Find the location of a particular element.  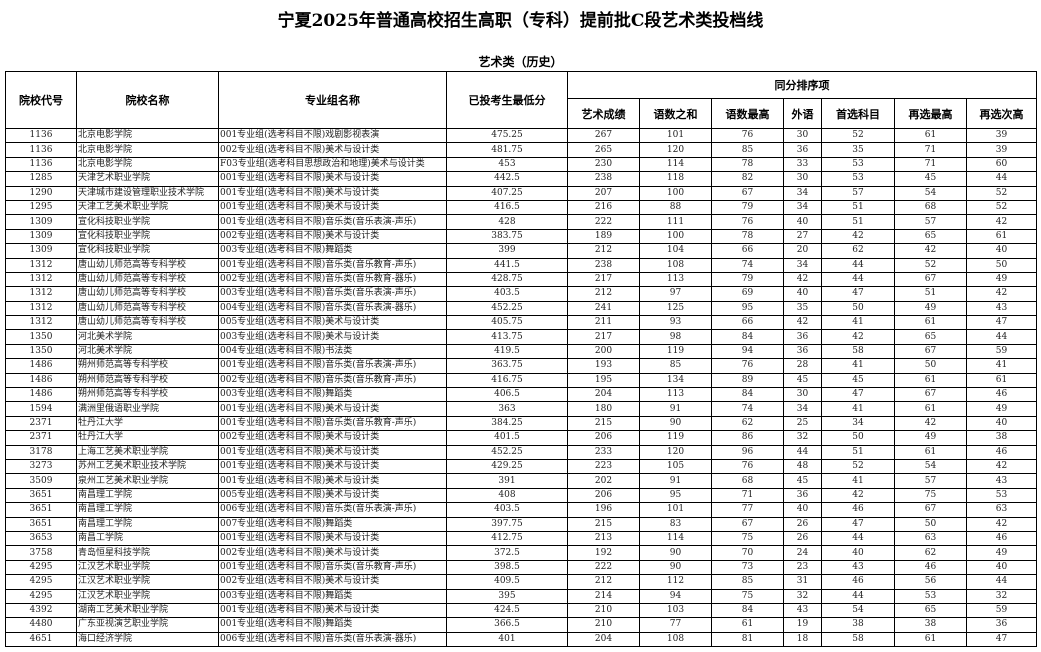

cell-first-subject: 58 is located at coordinates (858, 639).